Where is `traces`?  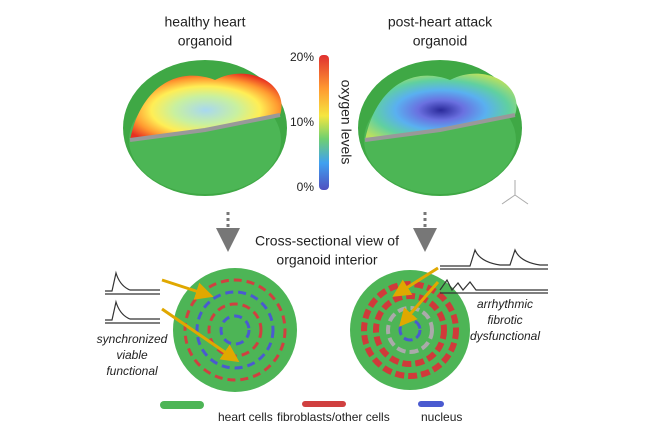
traces is located at coordinates (326, 286).